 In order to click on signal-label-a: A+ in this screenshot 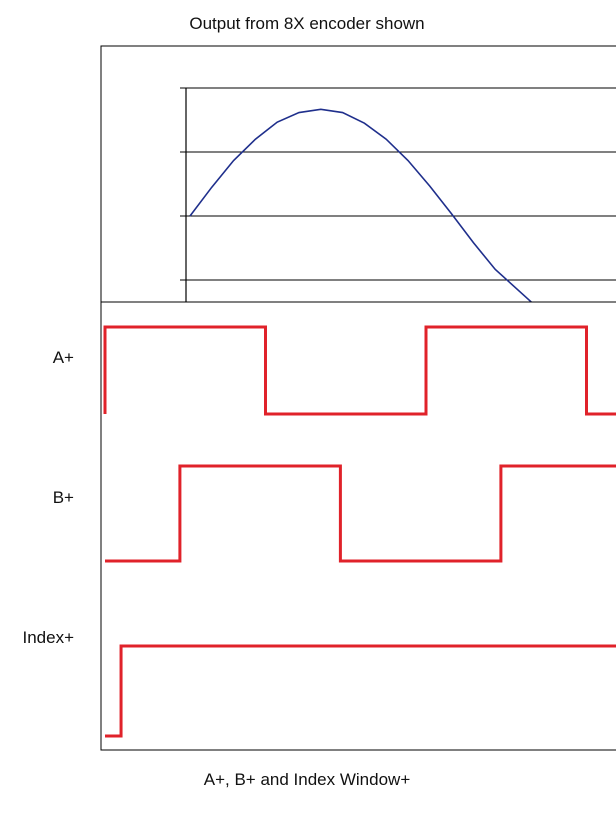, I will do `click(63, 357)`.